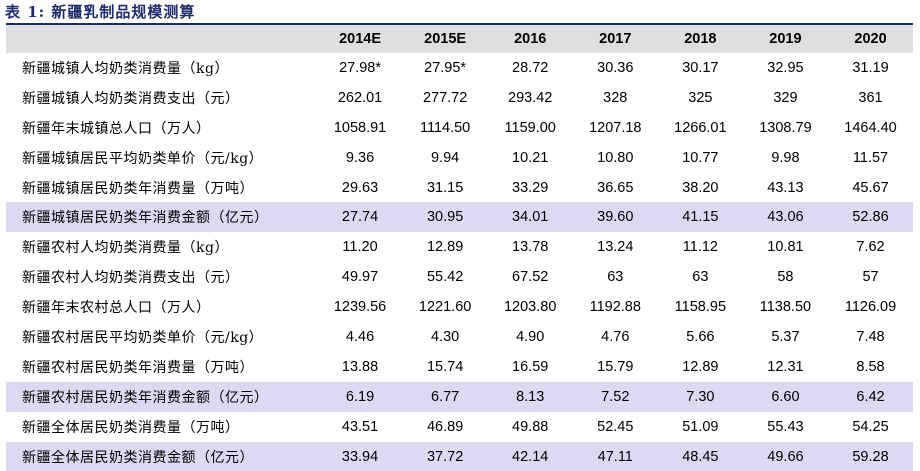  Describe the element at coordinates (870, 97) in the screenshot. I see `table-cell: 361` at that location.